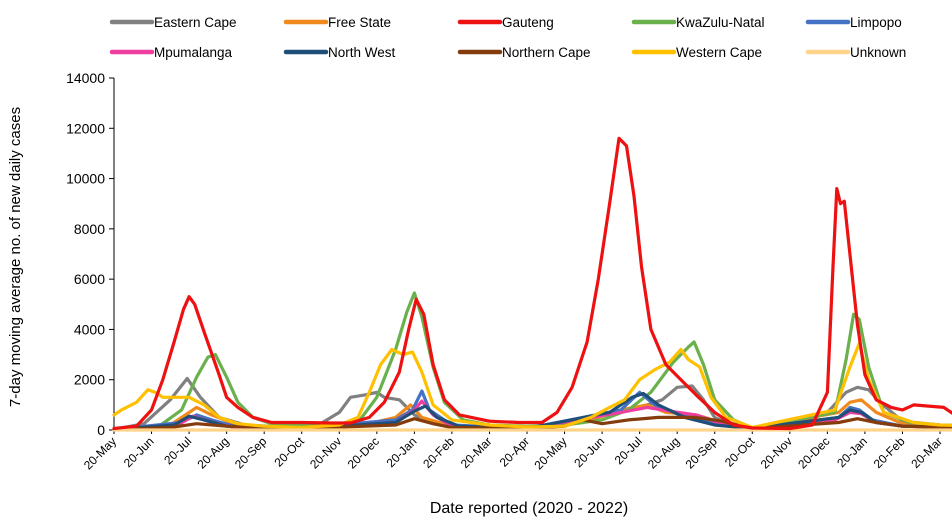  I want to click on y-tick-label: 0, so click(101, 430).